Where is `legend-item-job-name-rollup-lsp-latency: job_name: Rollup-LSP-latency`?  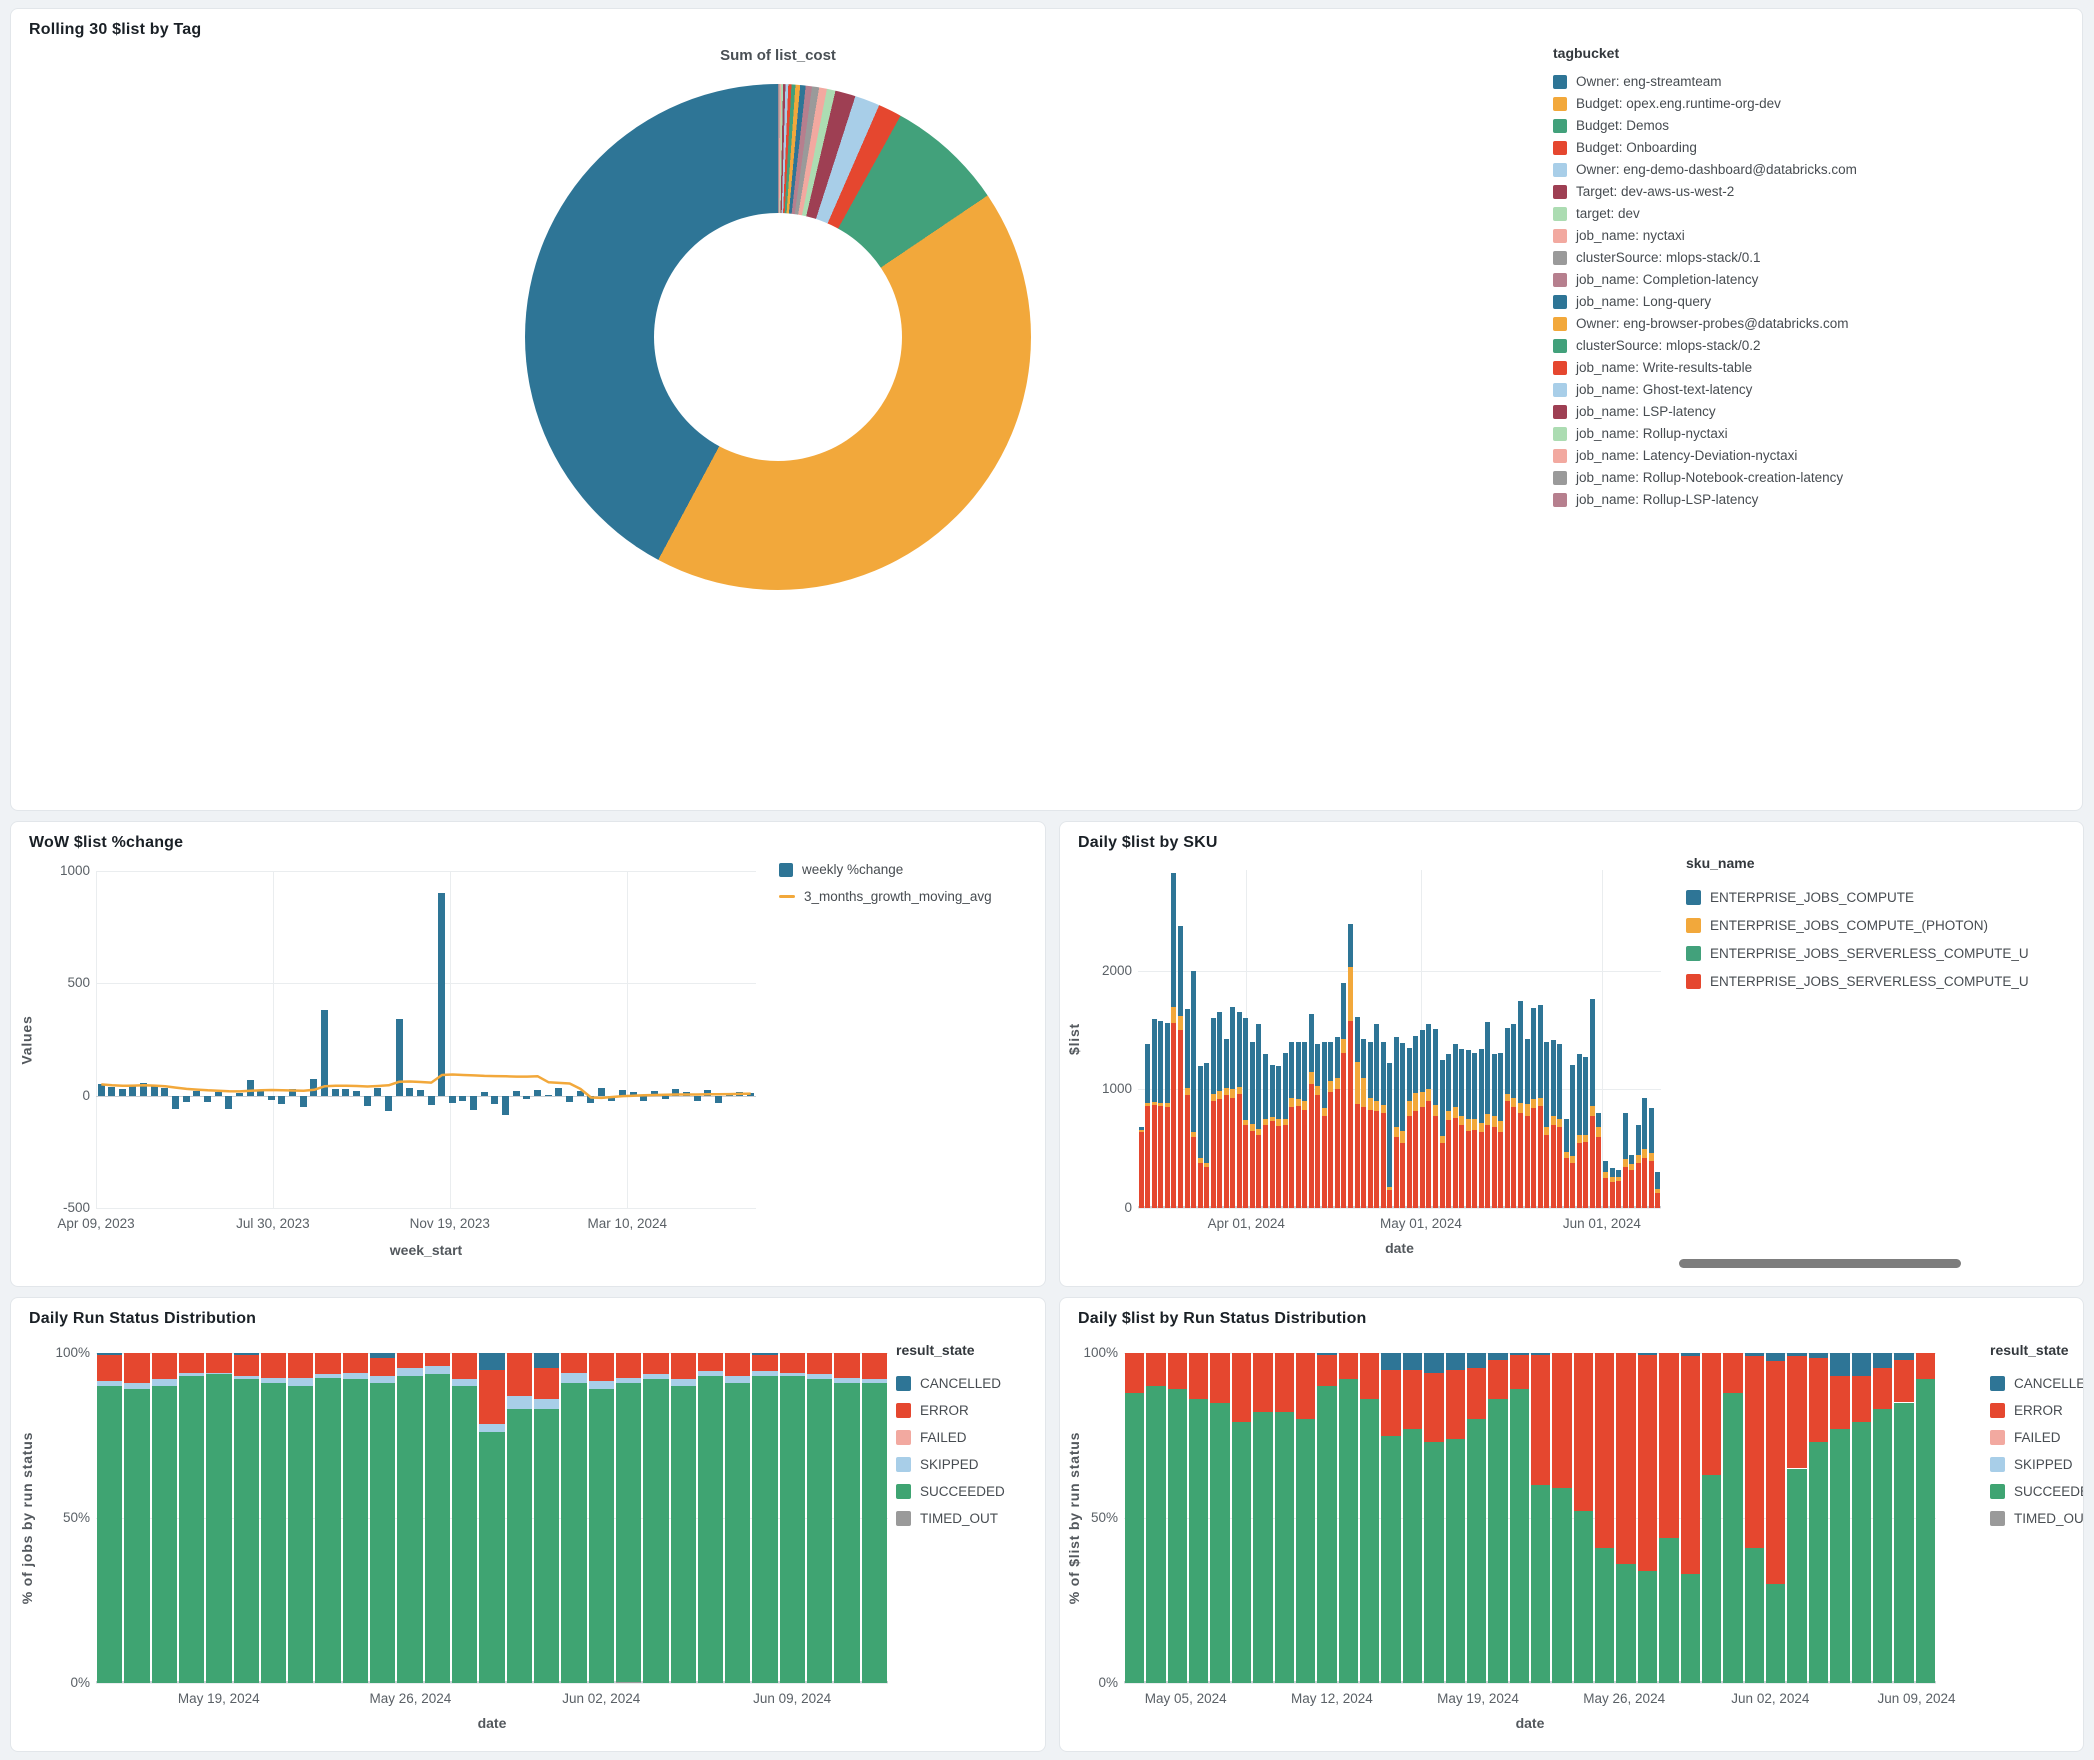
legend-item-job-name-rollup-lsp-latency: job_name: Rollup-LSP-latency is located at coordinates (1705, 499).